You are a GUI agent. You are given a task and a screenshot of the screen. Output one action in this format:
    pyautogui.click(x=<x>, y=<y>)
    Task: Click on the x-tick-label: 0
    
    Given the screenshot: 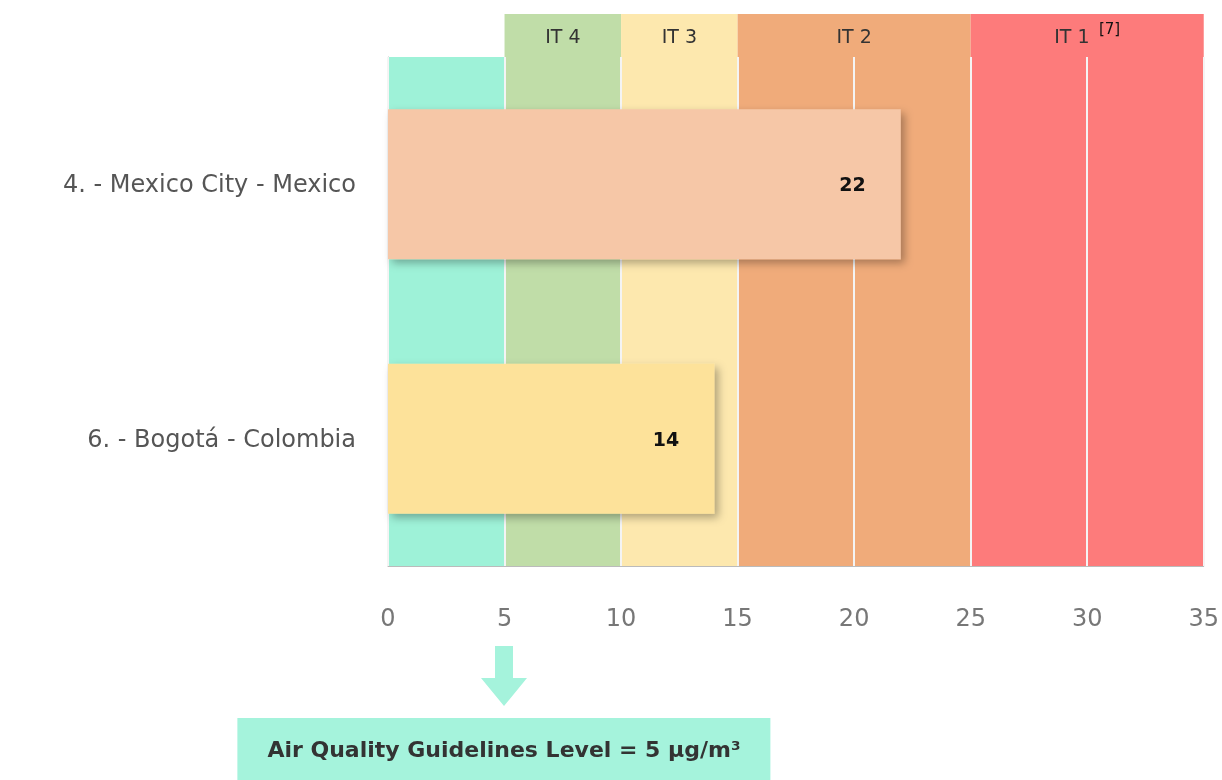 What is the action you would take?
    pyautogui.click(x=388, y=618)
    